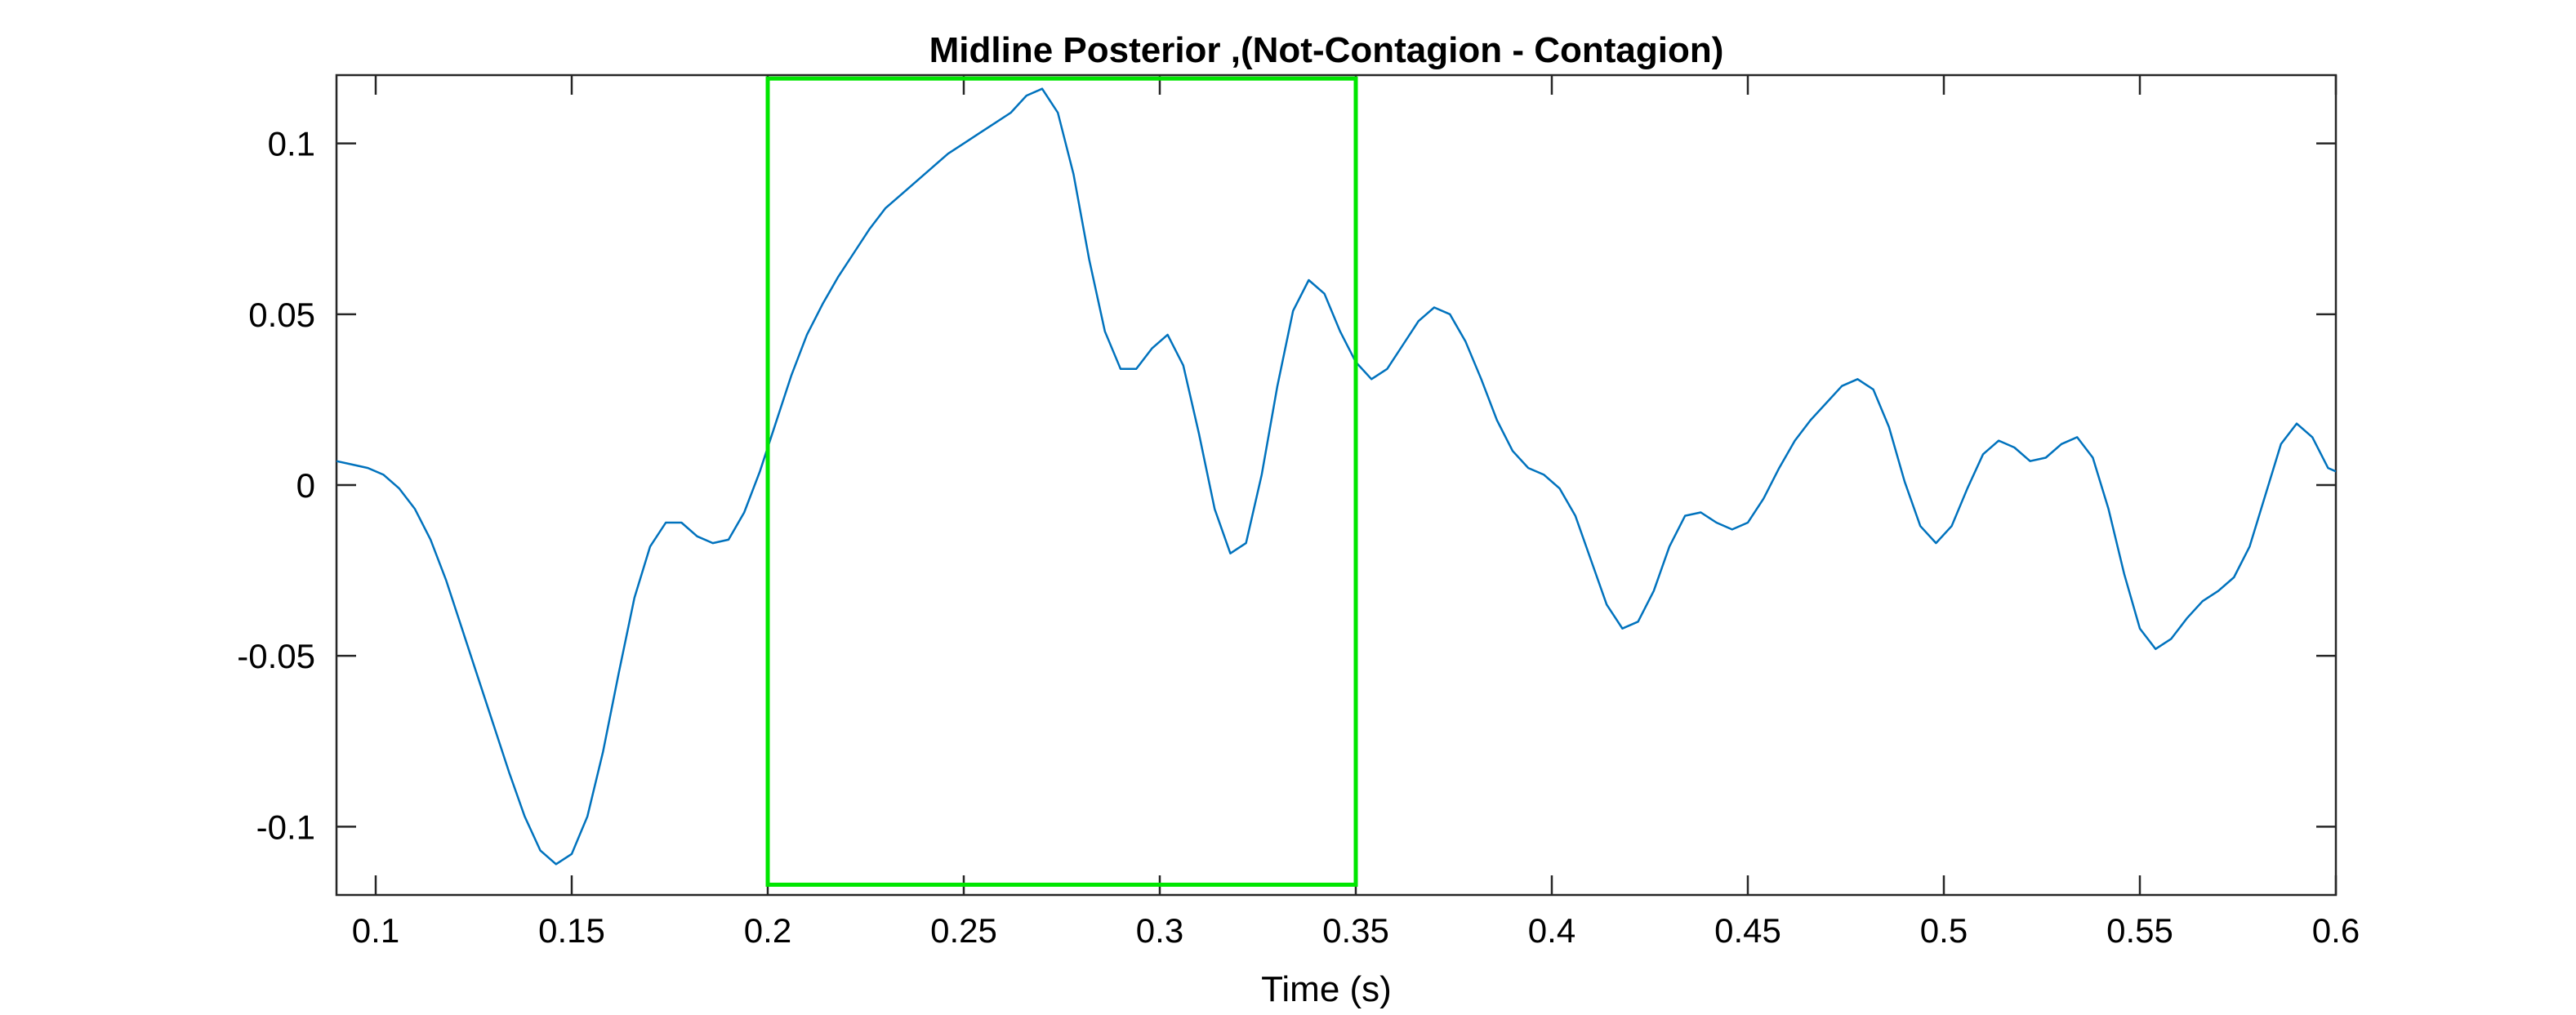 The height and width of the screenshot is (1015, 2576). I want to click on x-tick-label: 0.4, so click(1551, 930).